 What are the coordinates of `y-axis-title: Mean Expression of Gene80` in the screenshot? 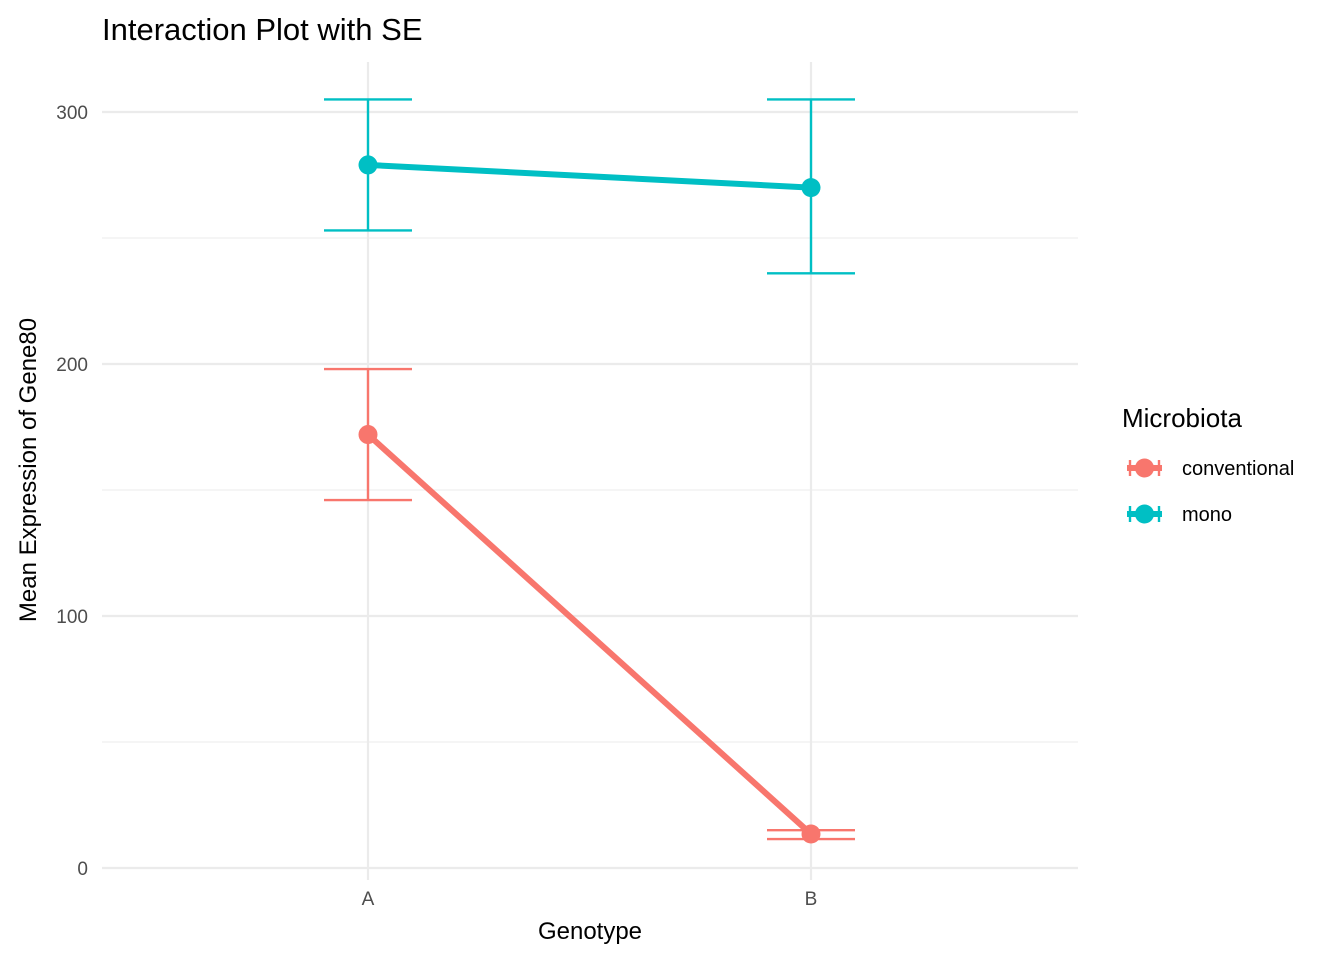 It's located at (28, 470).